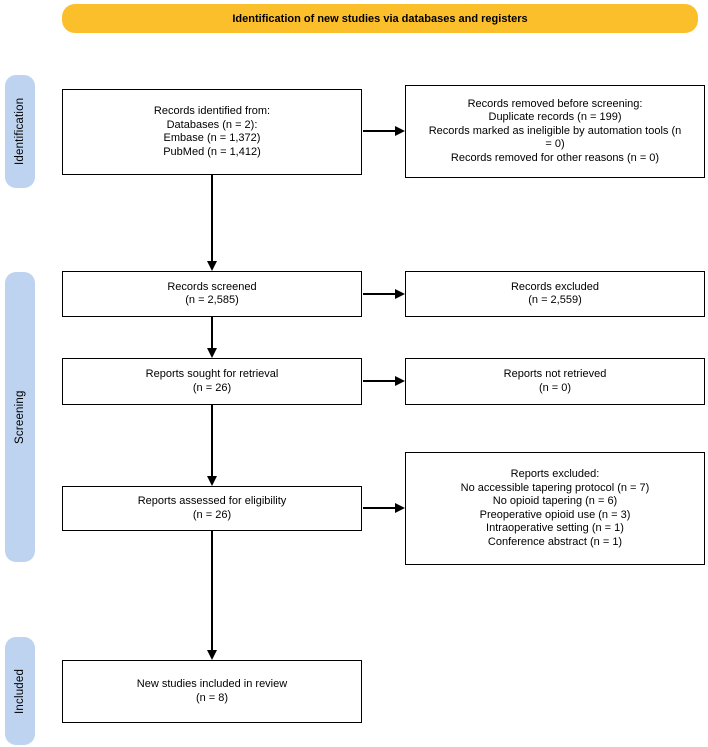  I want to click on box-line: Intraoperative setting (n = 1), so click(555, 528).